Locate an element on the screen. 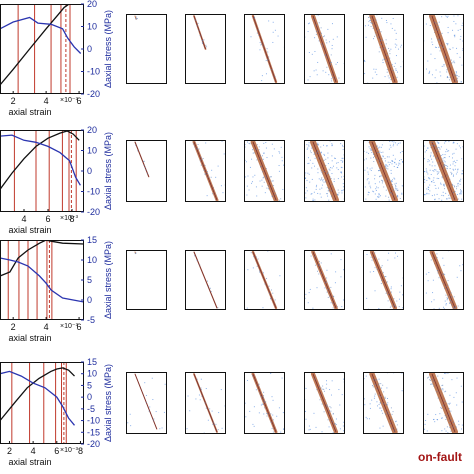 The width and height of the screenshot is (474, 474). y-tick-label: -20 is located at coordinates (93, 94).